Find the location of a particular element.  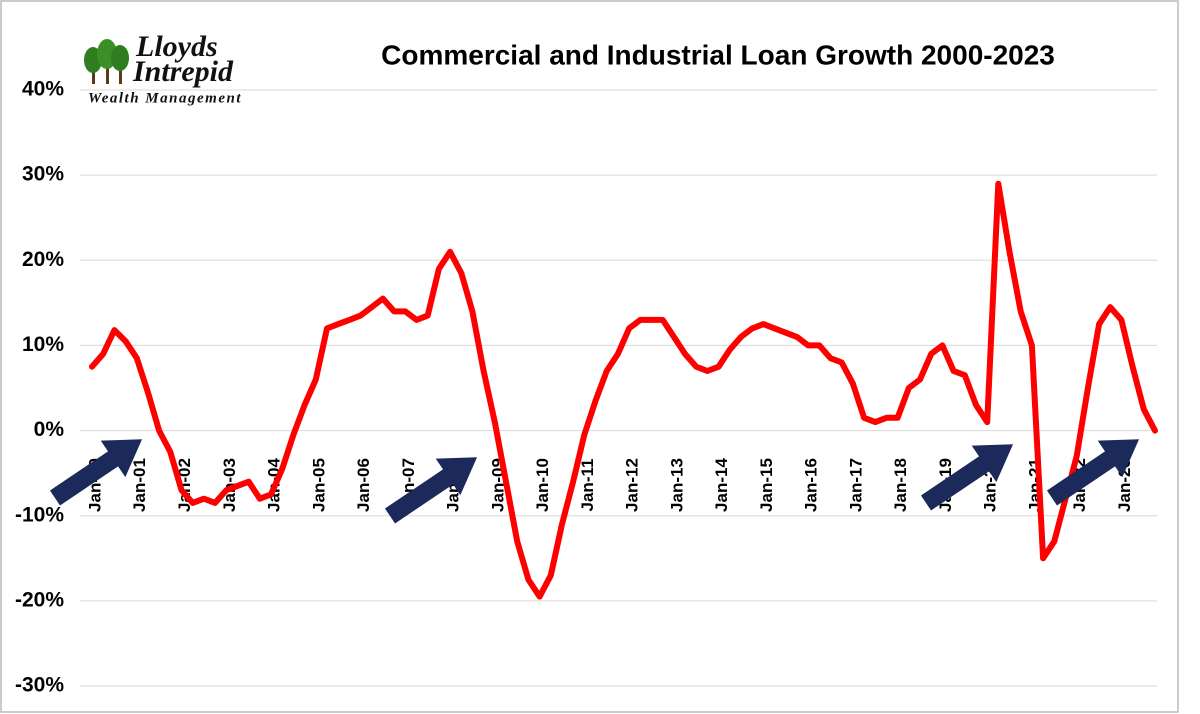

y-tick-label: -30% is located at coordinates (39, 685).